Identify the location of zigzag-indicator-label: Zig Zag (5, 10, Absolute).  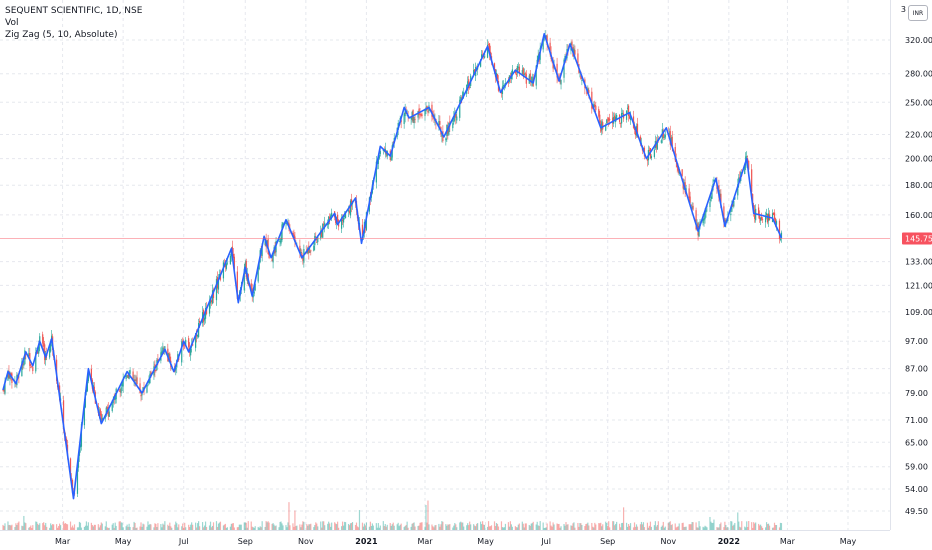
(61, 35).